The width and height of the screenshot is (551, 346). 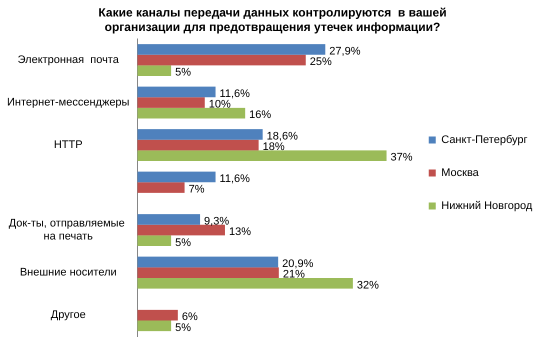 What do you see at coordinates (217, 222) in the screenshot?
I see `data-label: 9,3%` at bounding box center [217, 222].